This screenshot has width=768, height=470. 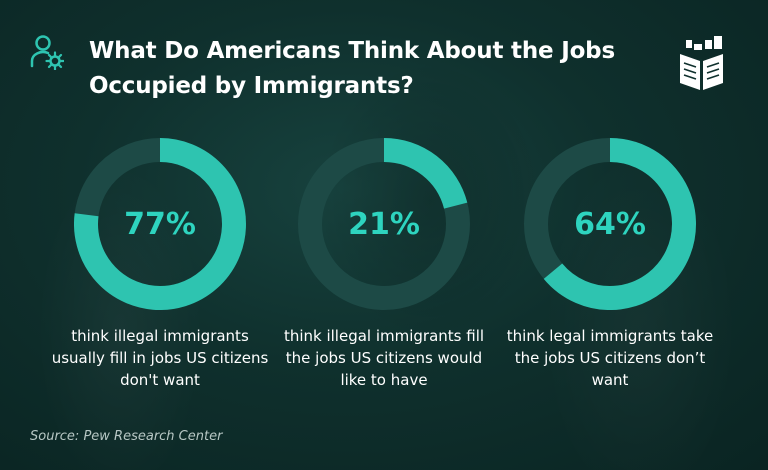 I want to click on donut-chart-1: 77%, so click(x=160, y=224).